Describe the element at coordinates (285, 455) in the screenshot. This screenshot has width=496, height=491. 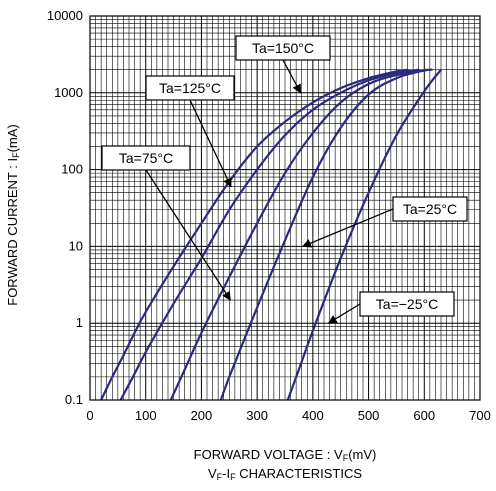
I see `x-axis-title: FORWARD VOLTAGE : VF(mV)` at that location.